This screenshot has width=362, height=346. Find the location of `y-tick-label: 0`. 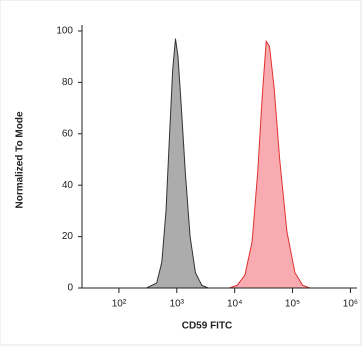

y-tick-label: 0 is located at coordinates (70, 288).